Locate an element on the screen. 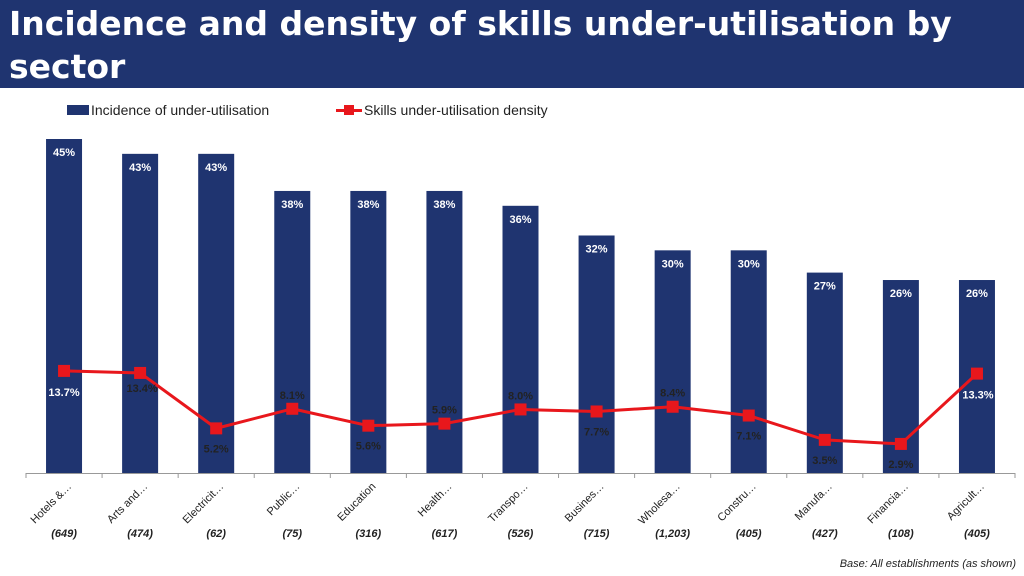 The height and width of the screenshot is (576, 1024). line-value-label: 13.4% is located at coordinates (142, 389).